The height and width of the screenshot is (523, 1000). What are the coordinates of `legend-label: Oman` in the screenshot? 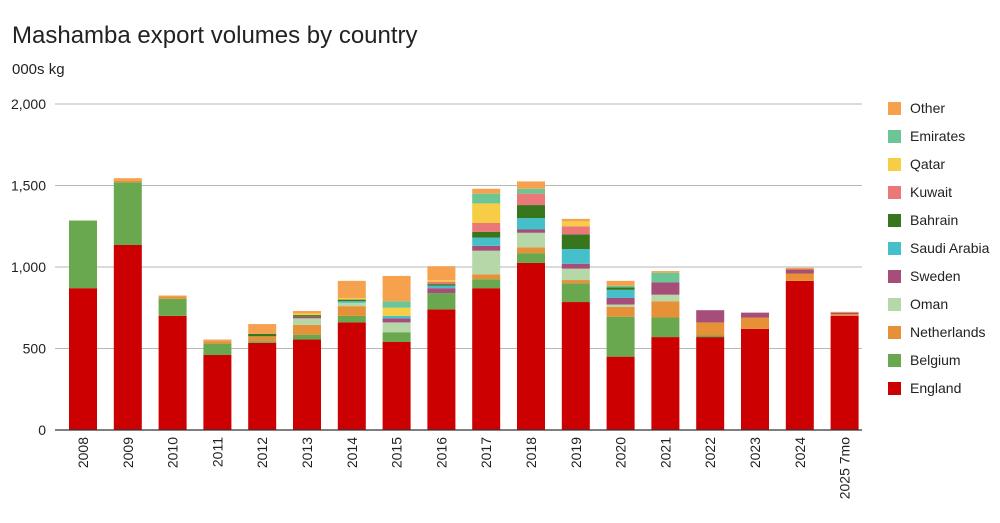 It's located at (929, 304).